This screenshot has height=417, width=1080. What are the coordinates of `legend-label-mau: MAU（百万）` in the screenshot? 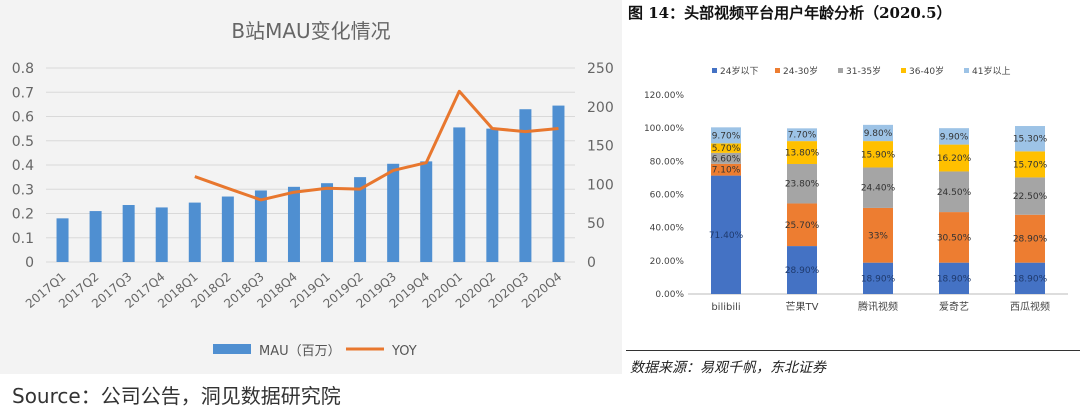 It's located at (300, 351).